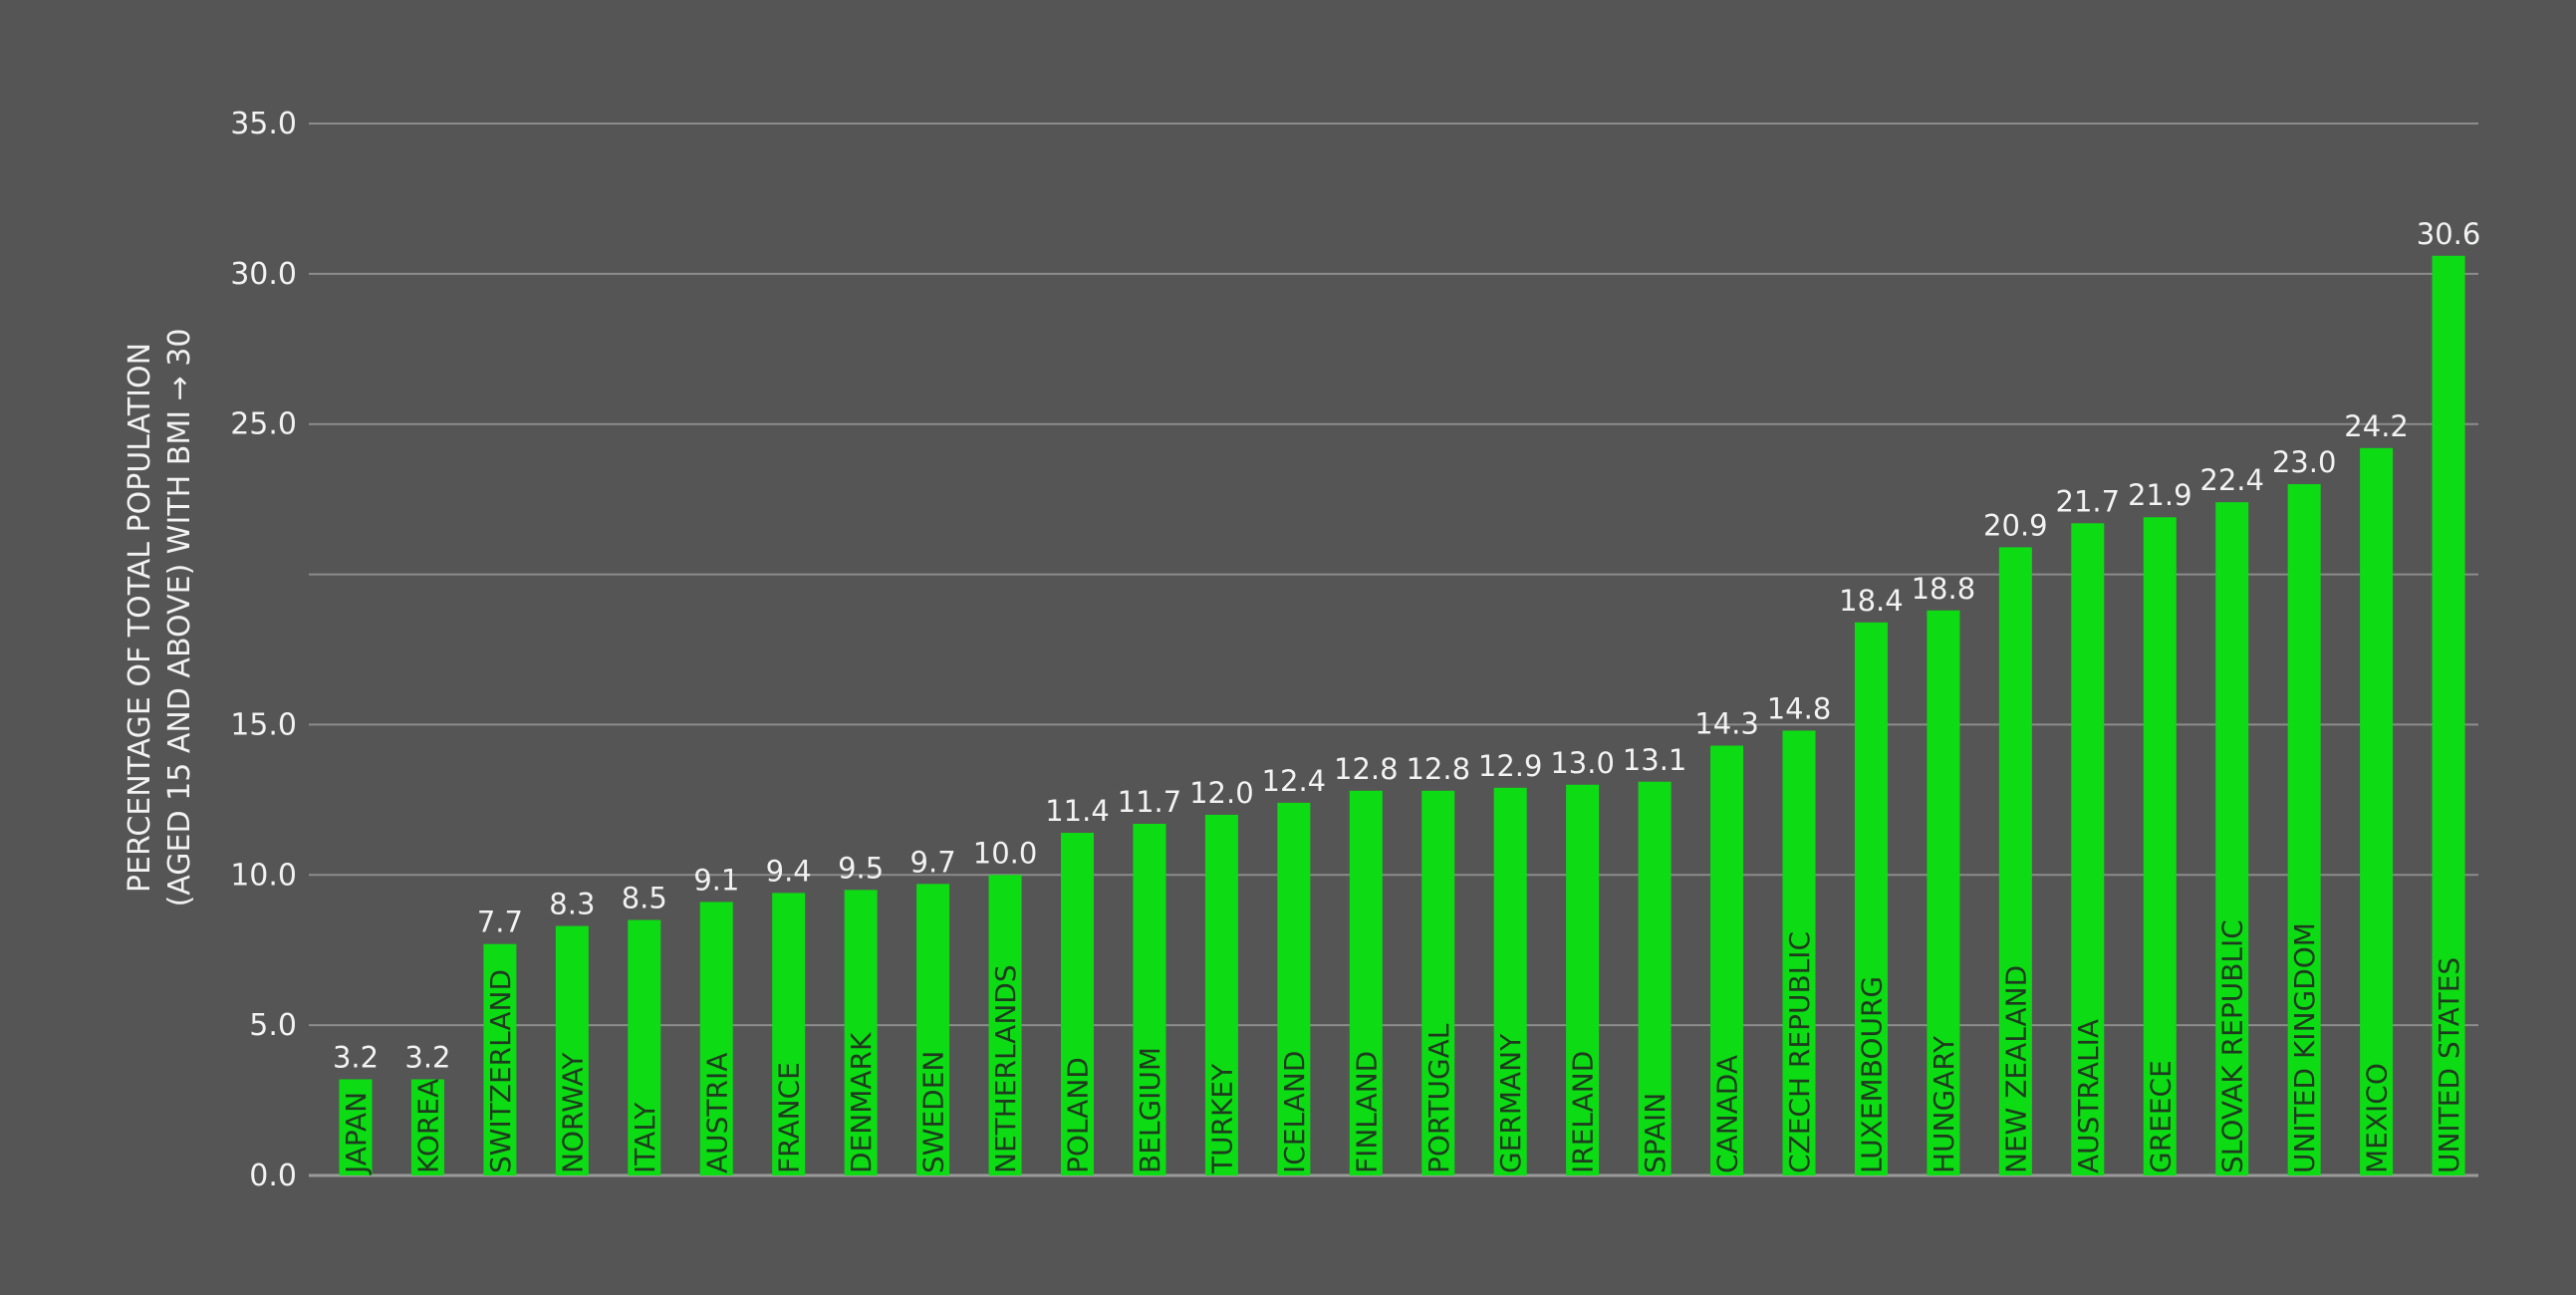 The image size is (2576, 1295). What do you see at coordinates (179, 618) in the screenshot?
I see `y-axis-title-line: (AGED 15 AND ABOVE) WITH BMI → 30` at bounding box center [179, 618].